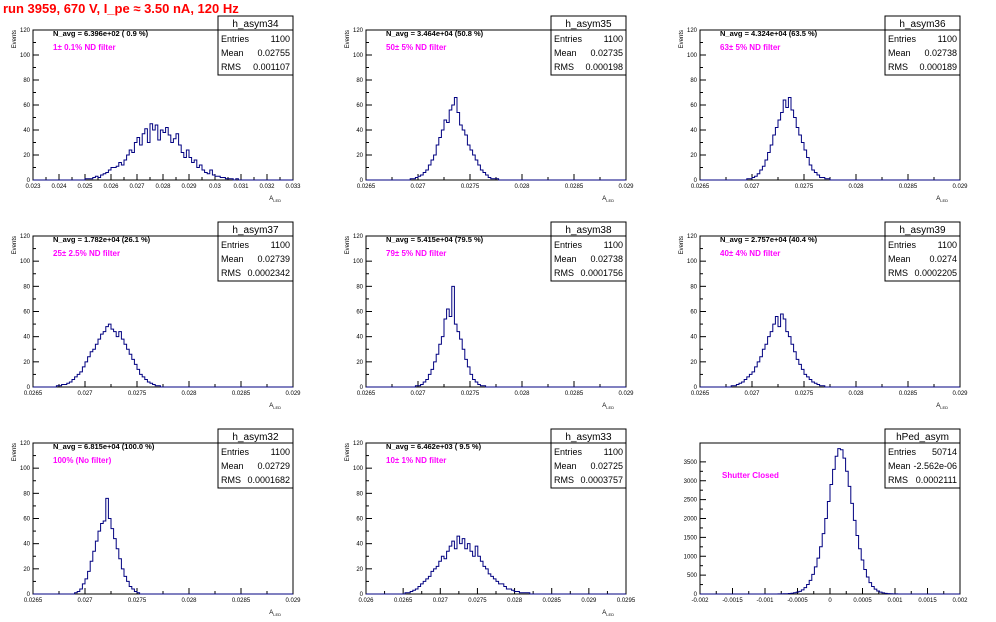  I want to click on x-tick-label: -0.0015, so click(732, 601).